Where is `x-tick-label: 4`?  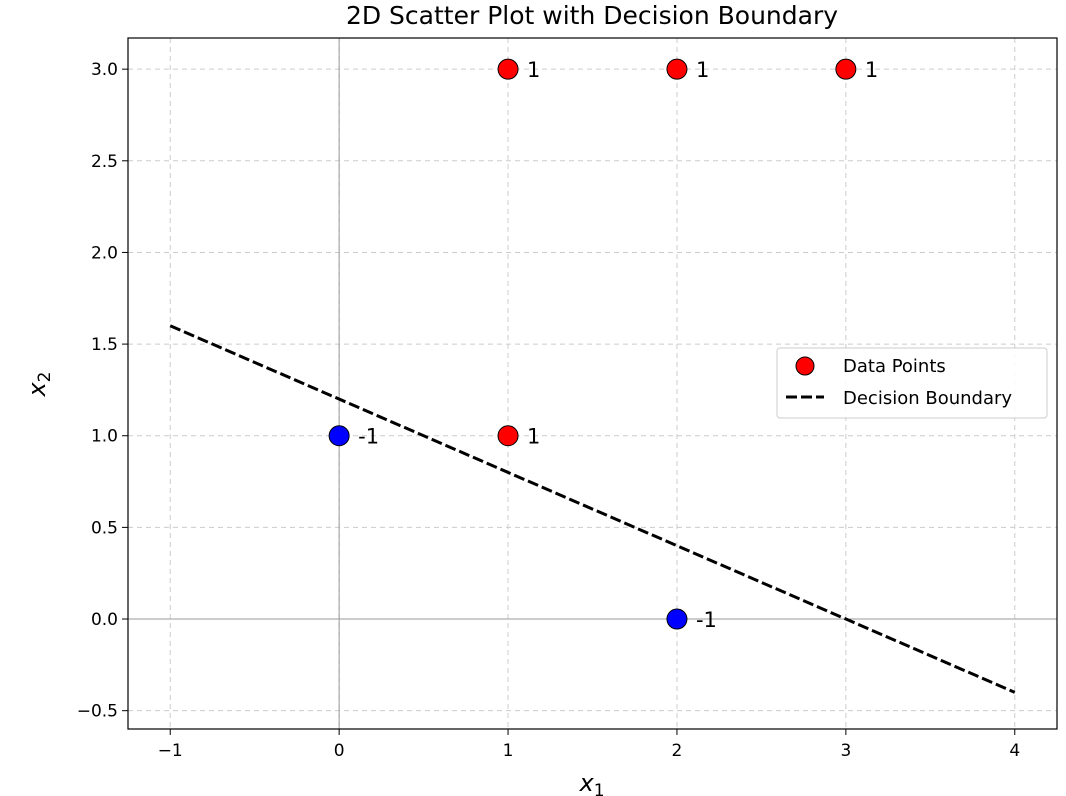
x-tick-label: 4 is located at coordinates (1014, 751).